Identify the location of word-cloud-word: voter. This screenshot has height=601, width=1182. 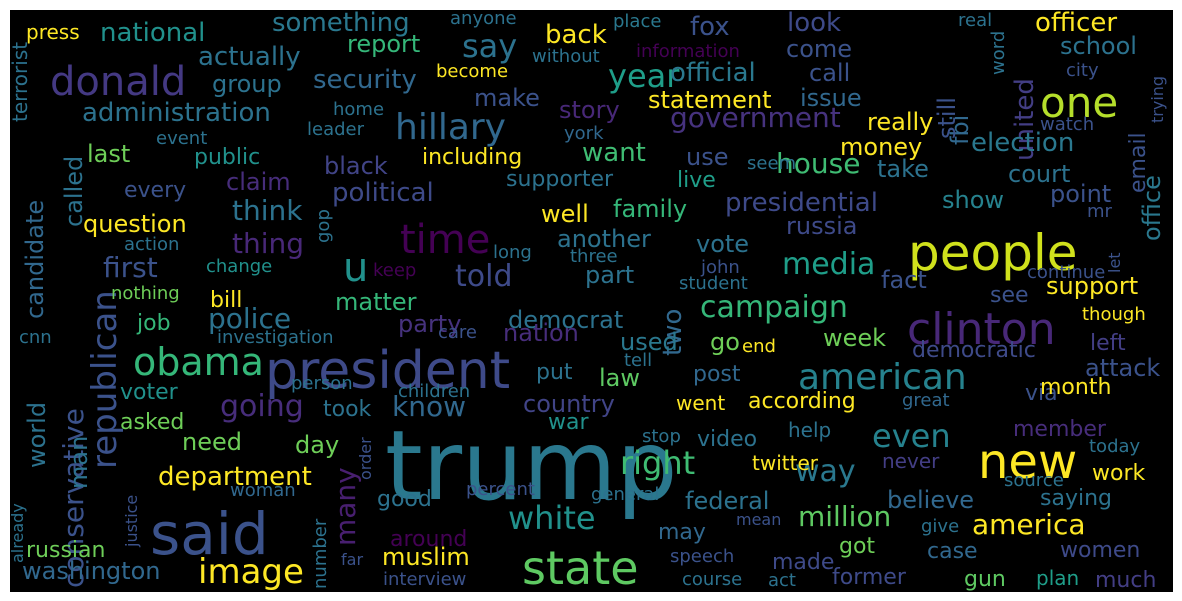
(149, 392).